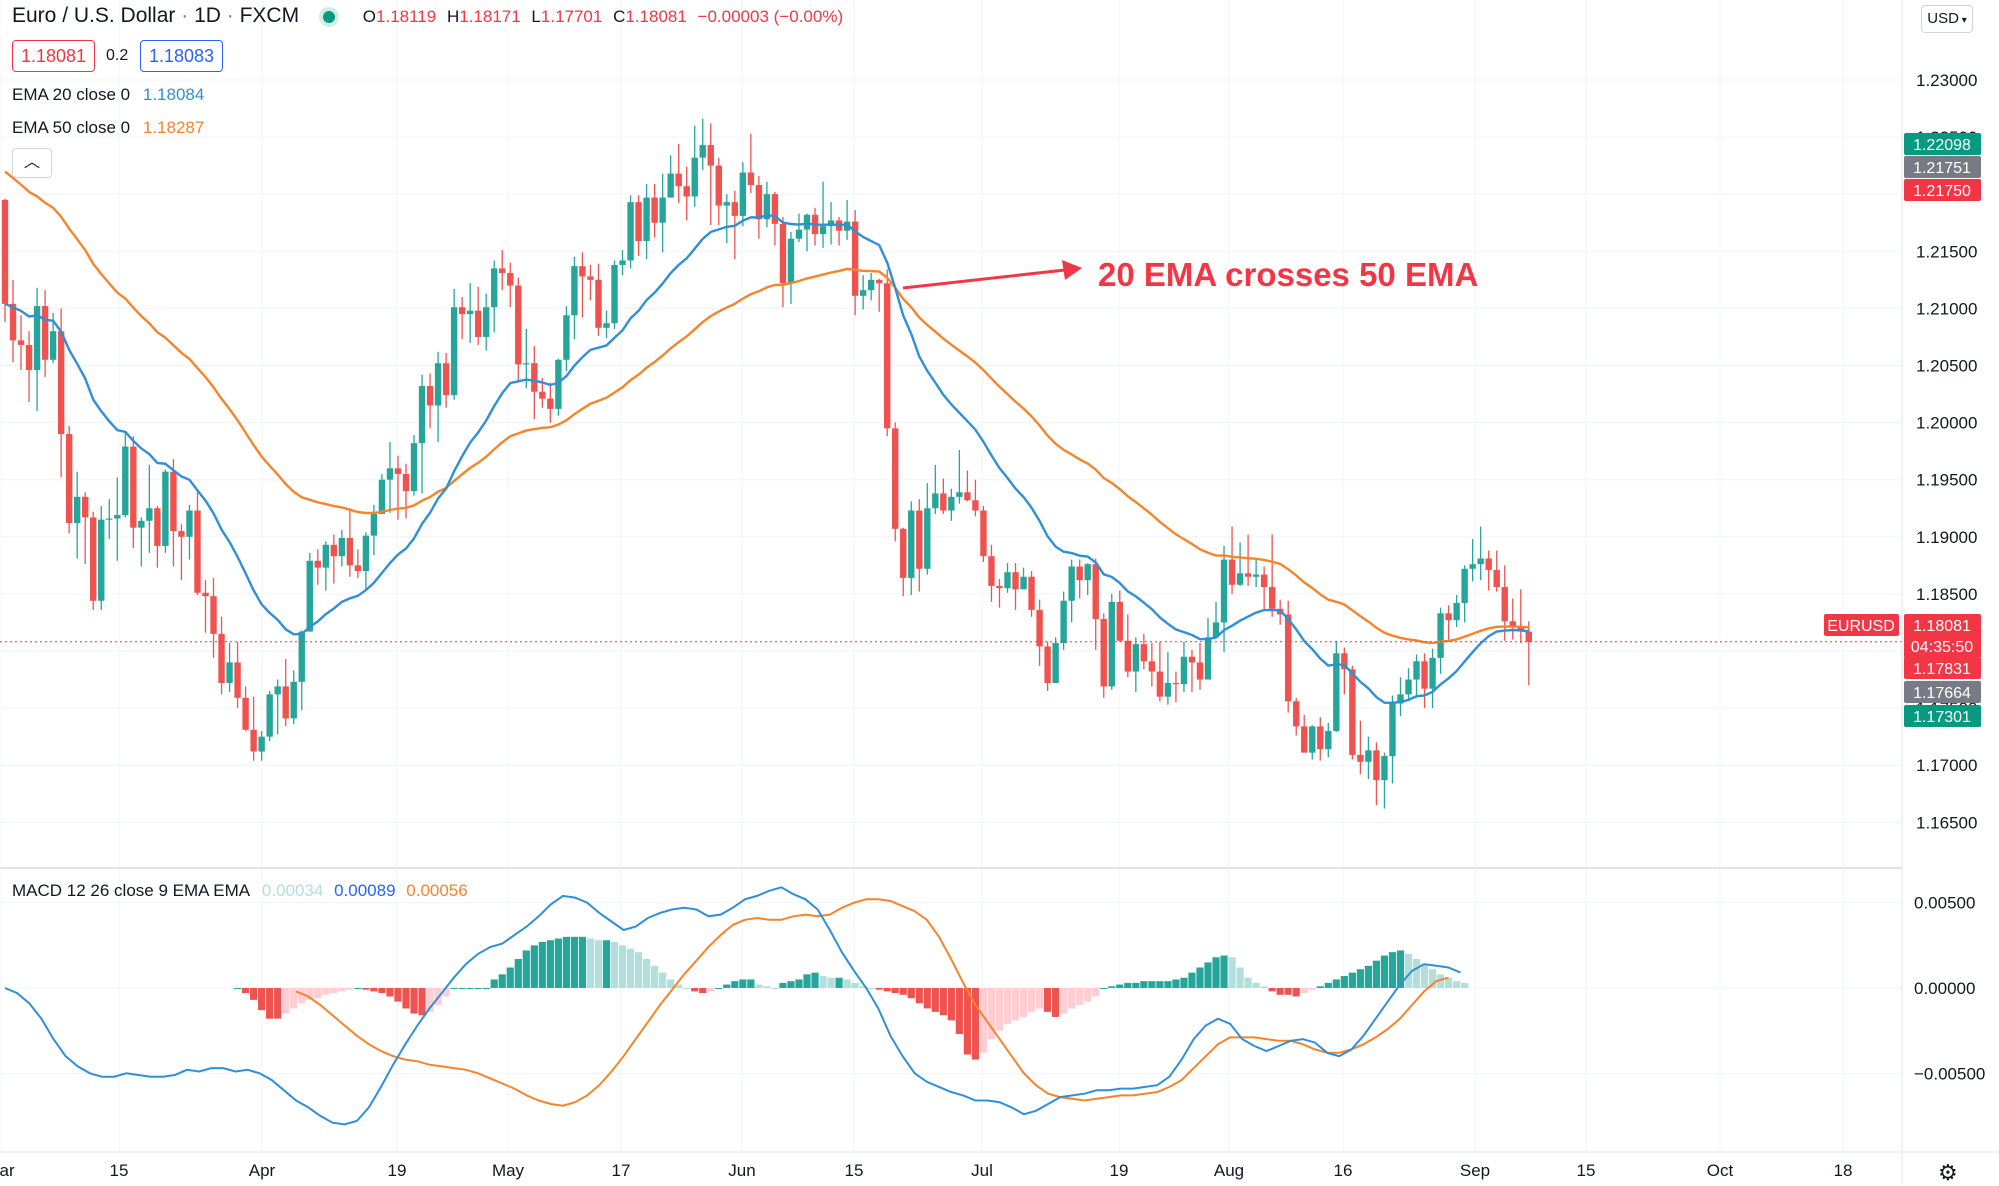 The width and height of the screenshot is (1999, 1186). Describe the element at coordinates (54, 56) in the screenshot. I see `sell-button: 1.18081` at that location.